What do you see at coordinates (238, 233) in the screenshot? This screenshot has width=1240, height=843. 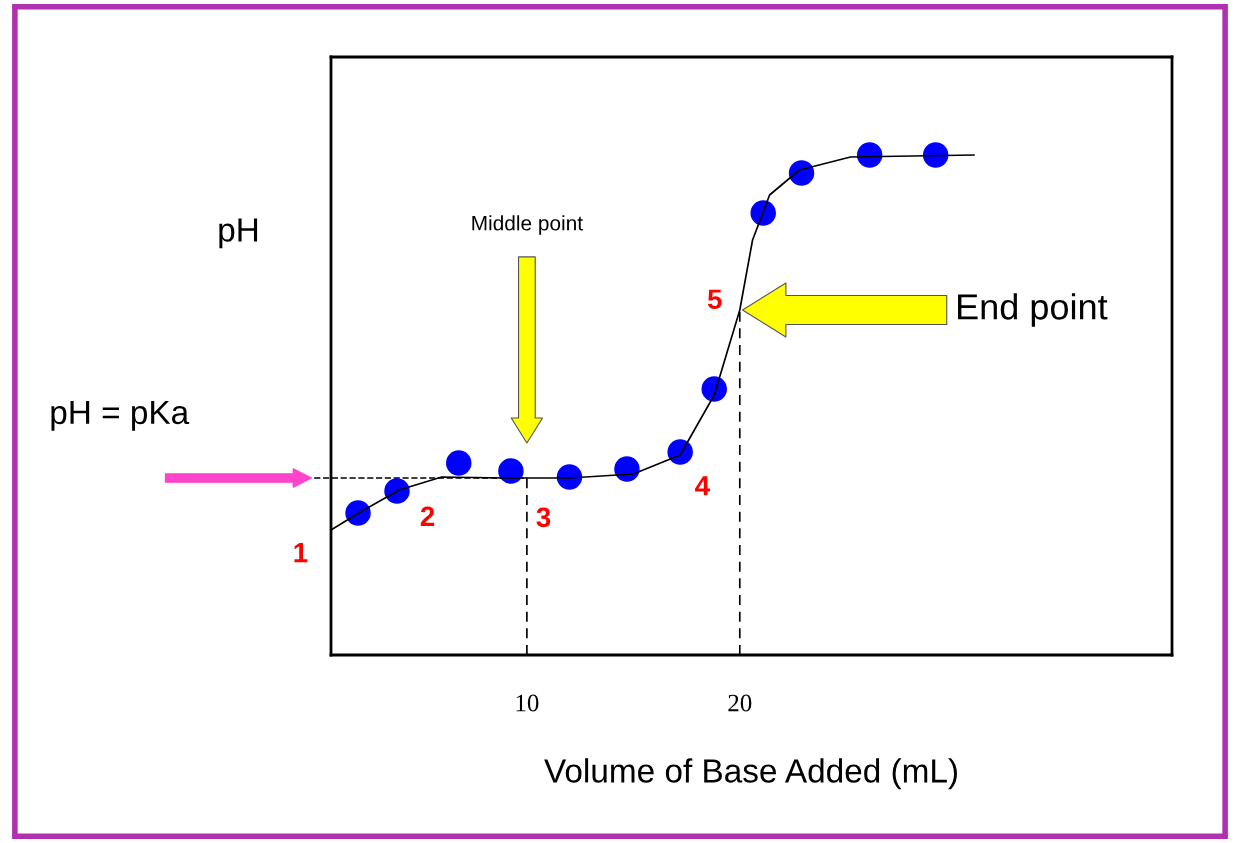 I see `y-axis-title: pH` at bounding box center [238, 233].